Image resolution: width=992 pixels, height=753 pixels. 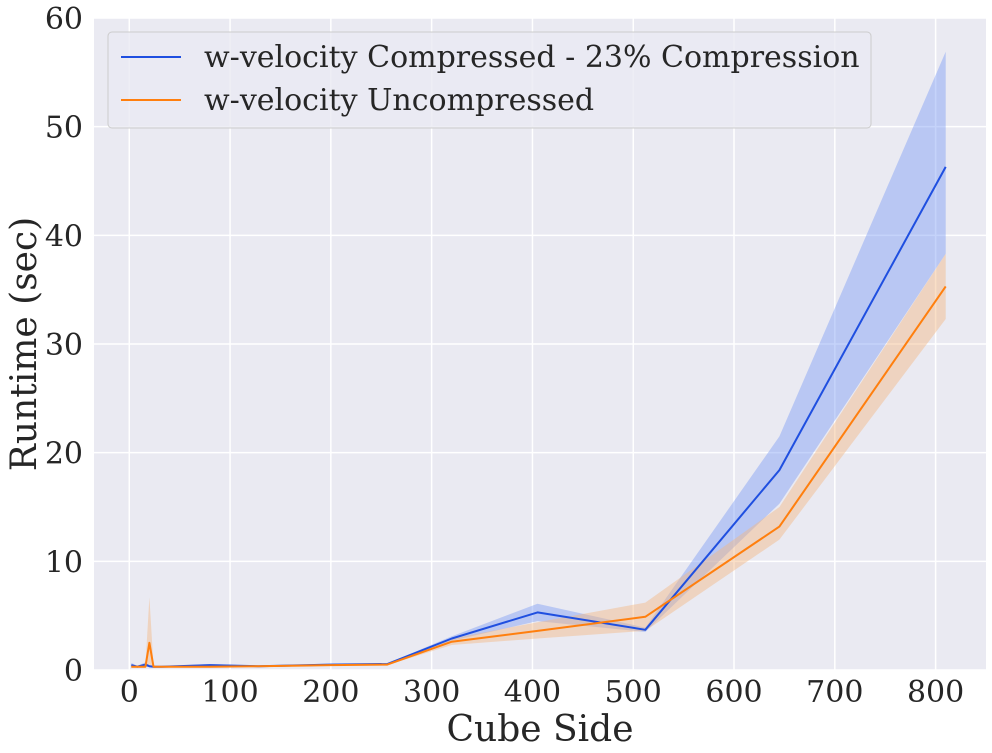 I want to click on y-tick-label: 60, so click(x=64, y=19).